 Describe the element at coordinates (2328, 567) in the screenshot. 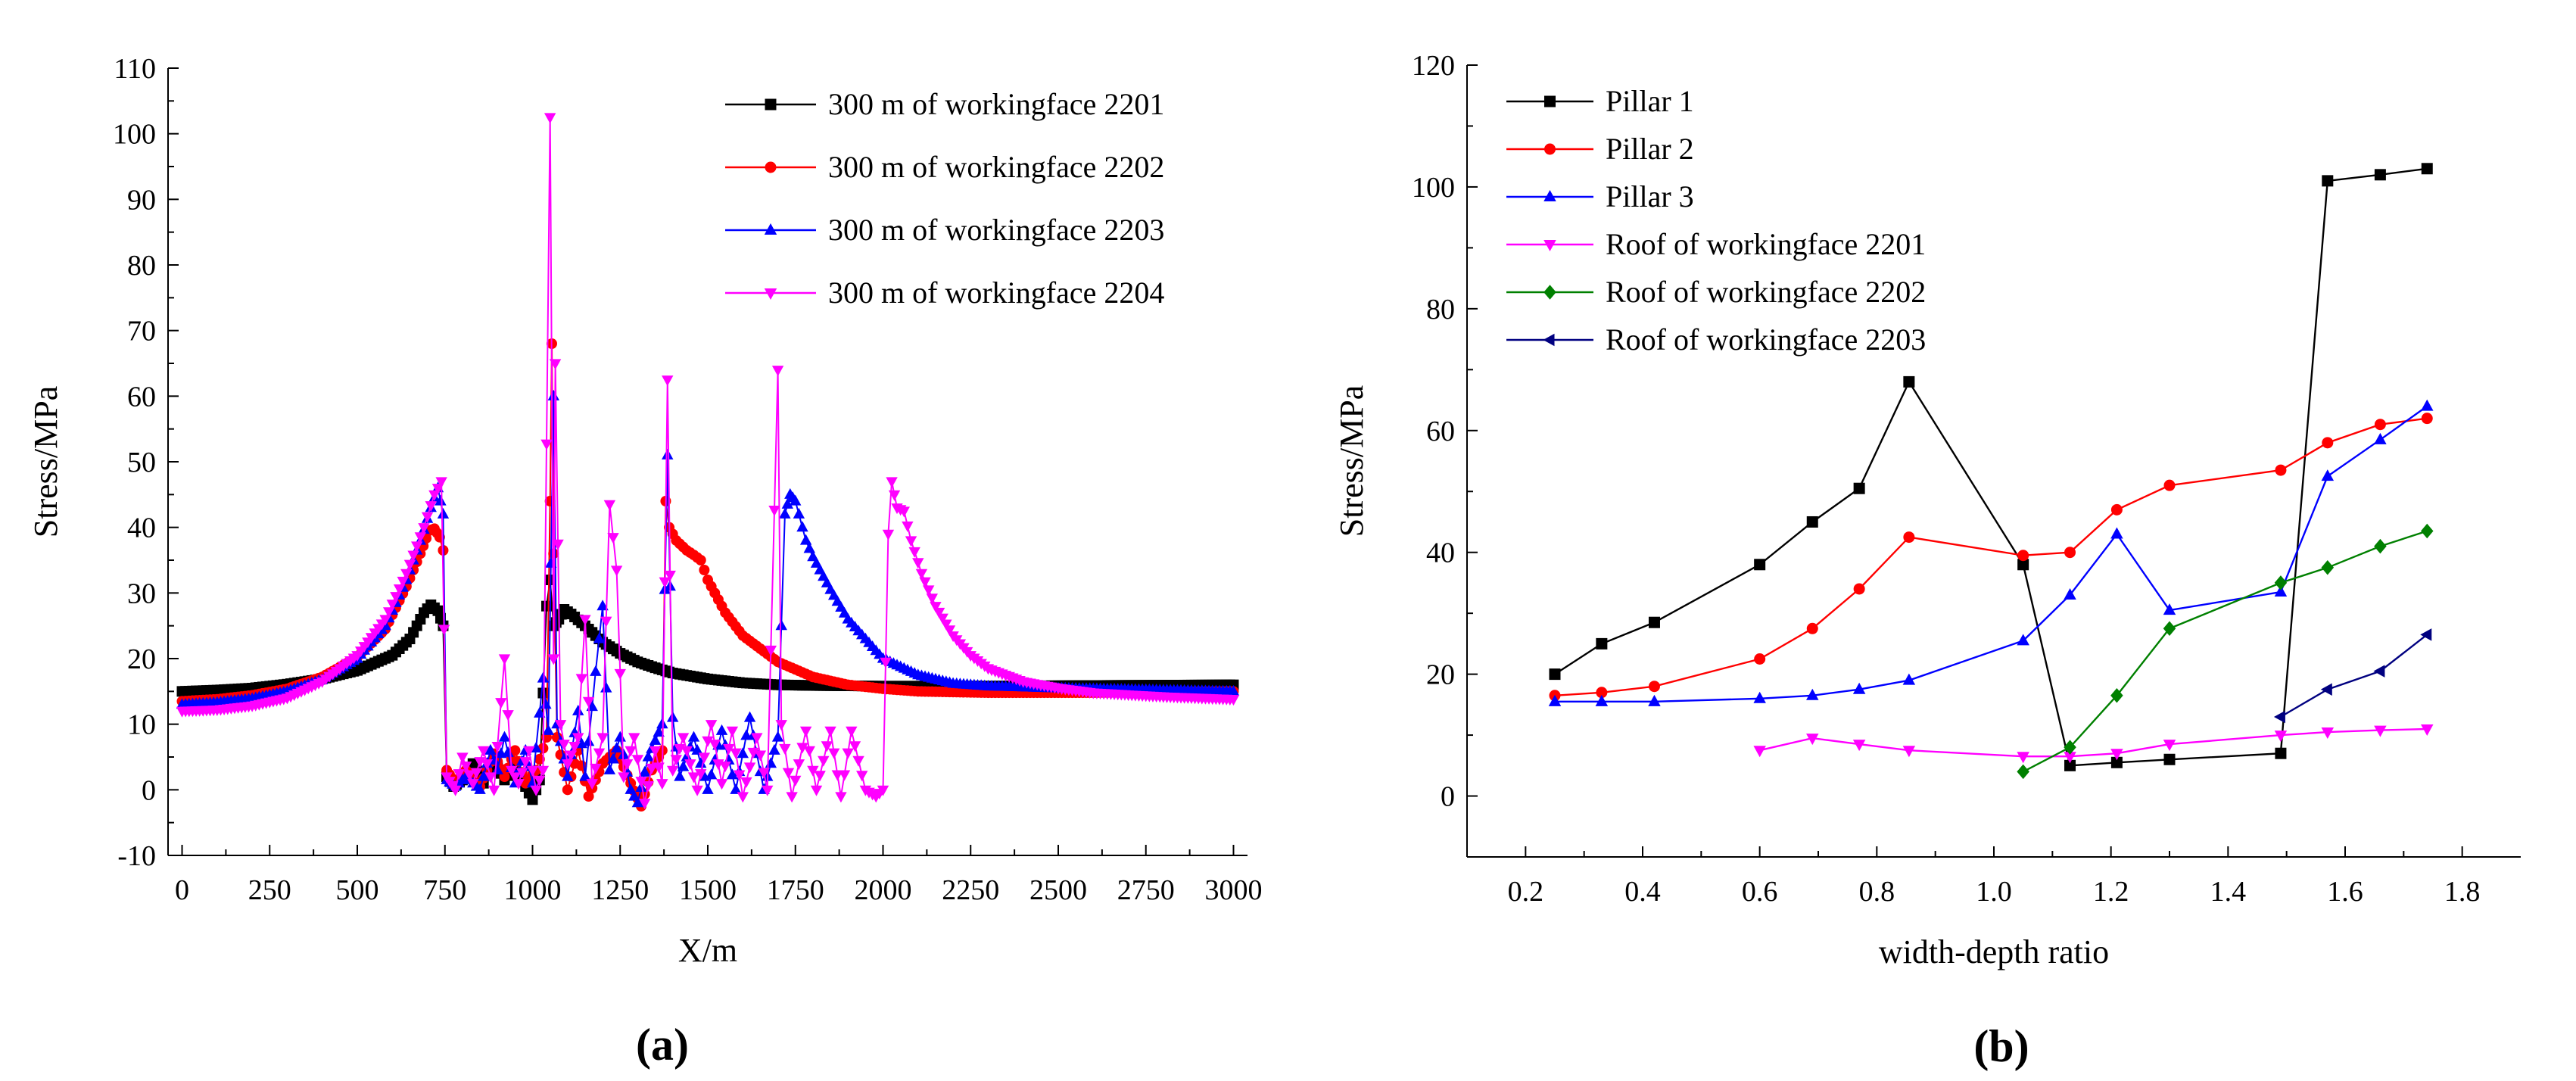

I see `chart-b-series-5-point` at that location.